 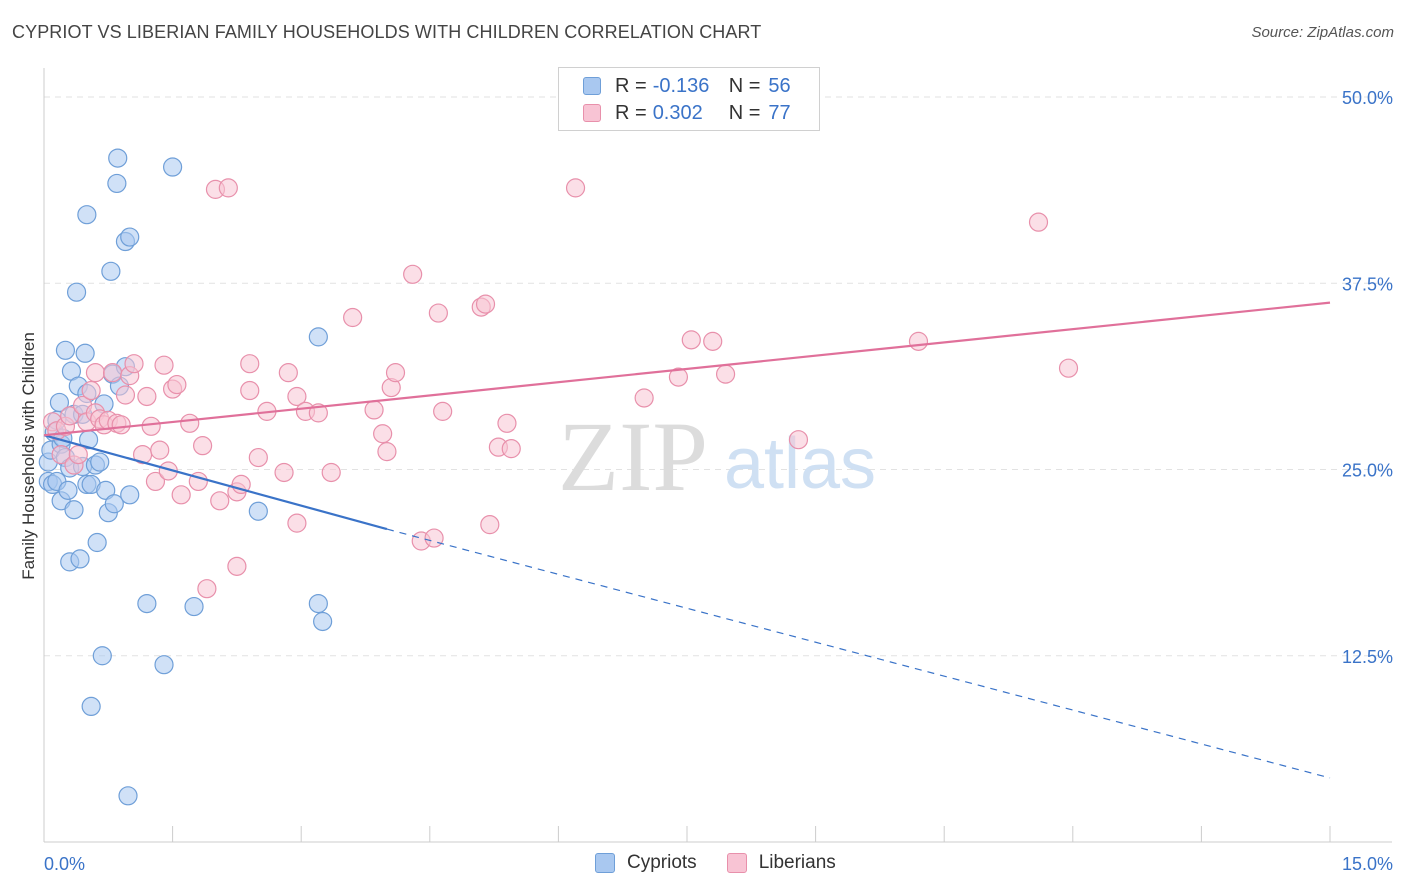 I want to click on source-label: Source: ZipAtlas.com, so click(x=1322, y=32).